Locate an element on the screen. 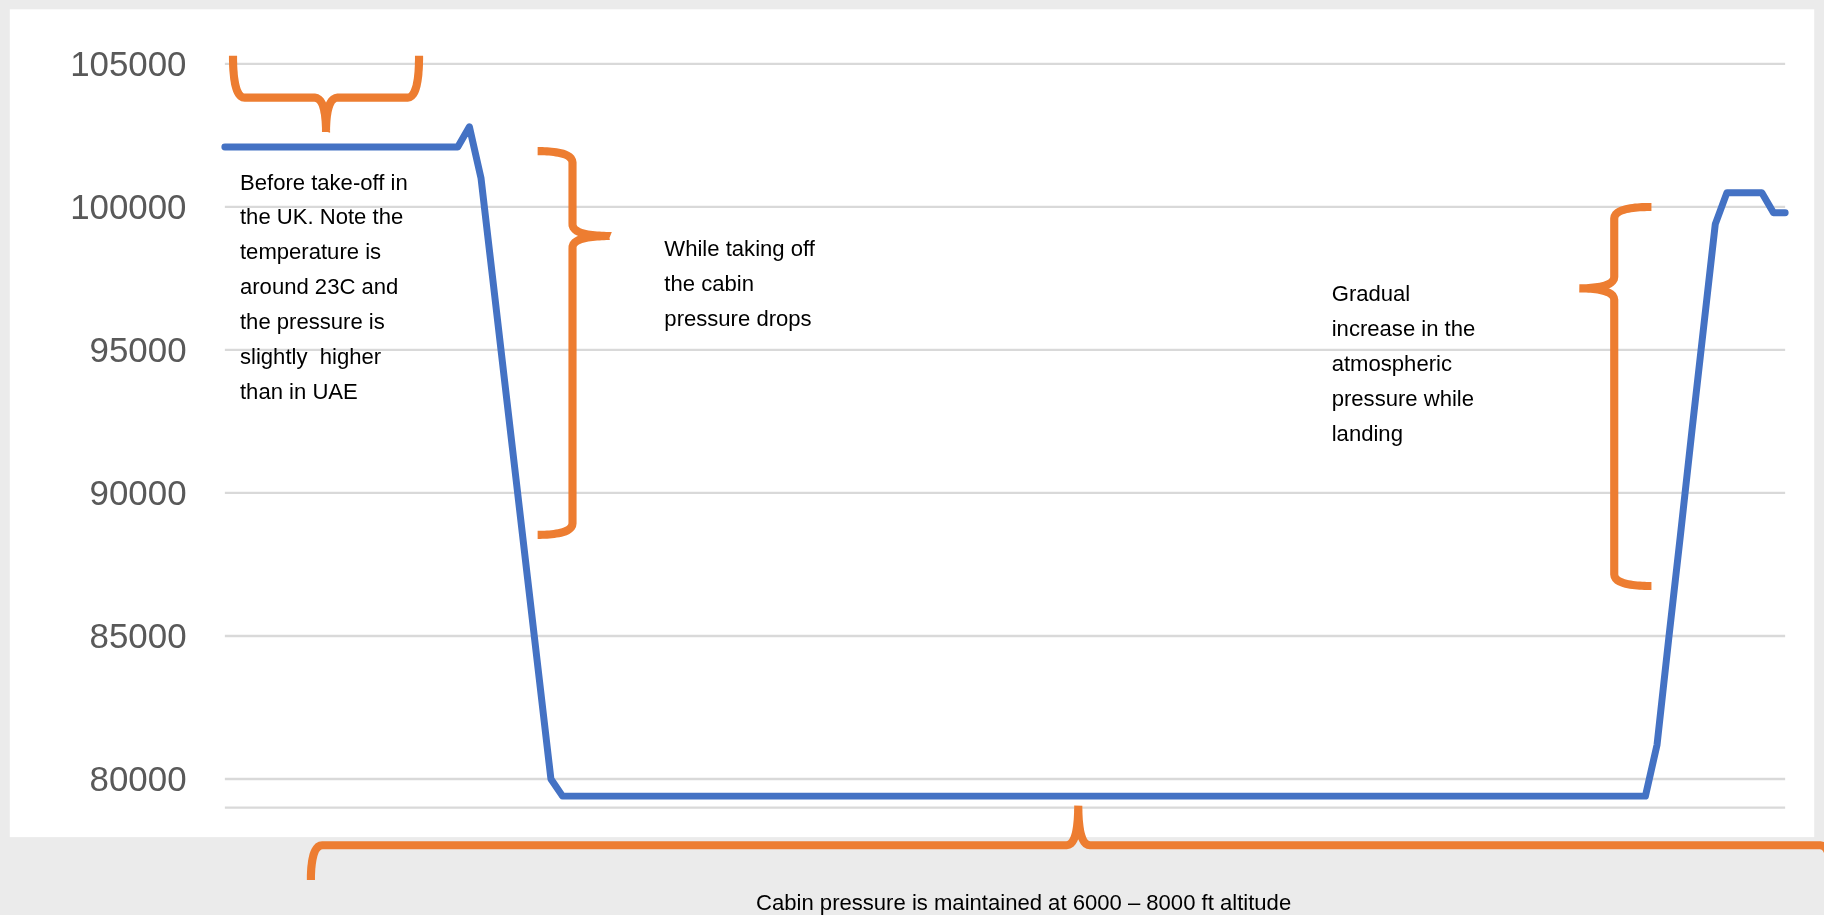  y-tick-label: 90000 is located at coordinates (138, 492).